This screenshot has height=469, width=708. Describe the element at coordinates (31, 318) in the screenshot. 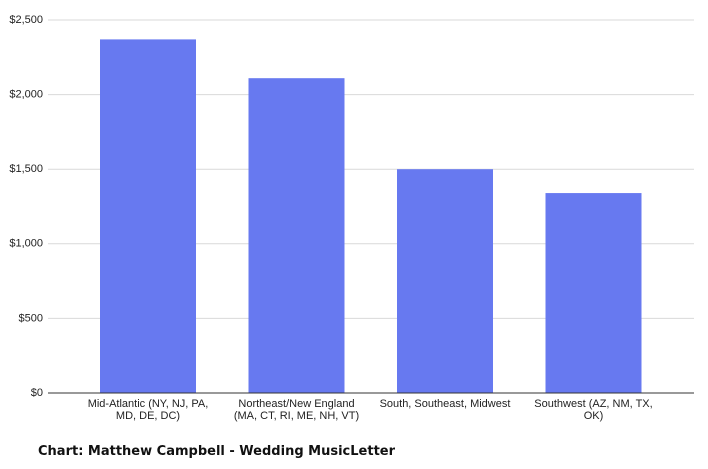

I see `y-tick-label: $500` at that location.